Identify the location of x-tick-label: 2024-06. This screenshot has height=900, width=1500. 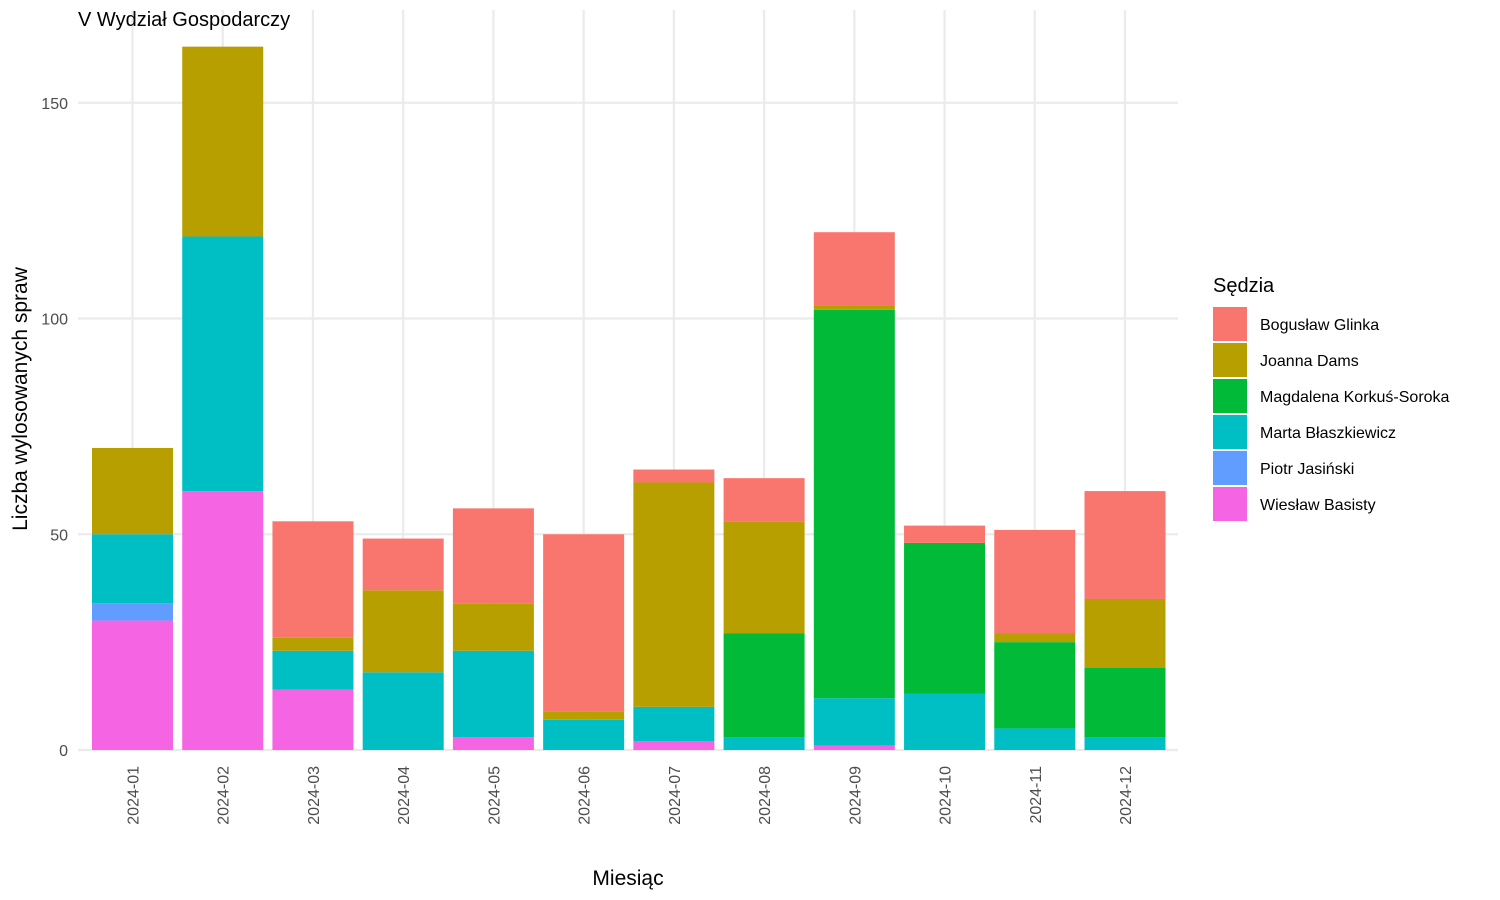
(585, 795).